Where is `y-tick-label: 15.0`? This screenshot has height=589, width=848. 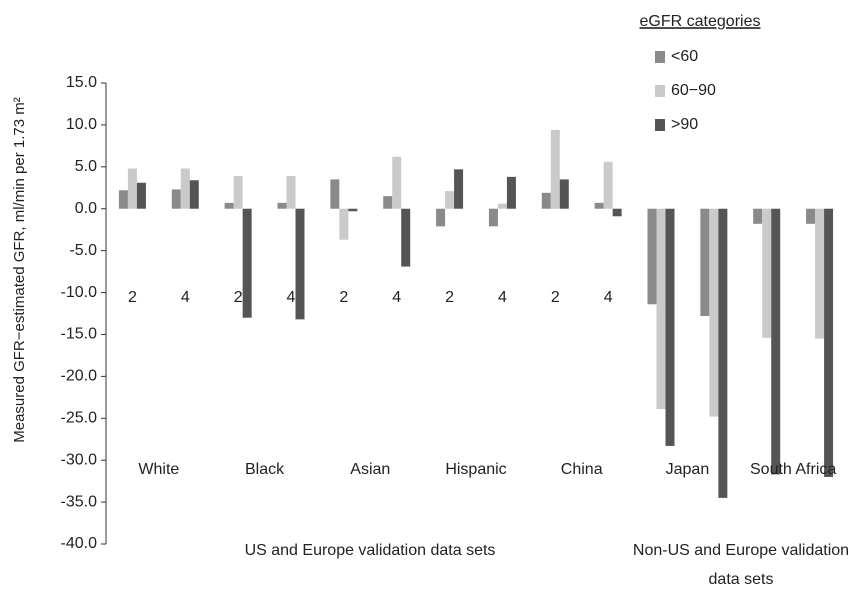 y-tick-label: 15.0 is located at coordinates (81, 82).